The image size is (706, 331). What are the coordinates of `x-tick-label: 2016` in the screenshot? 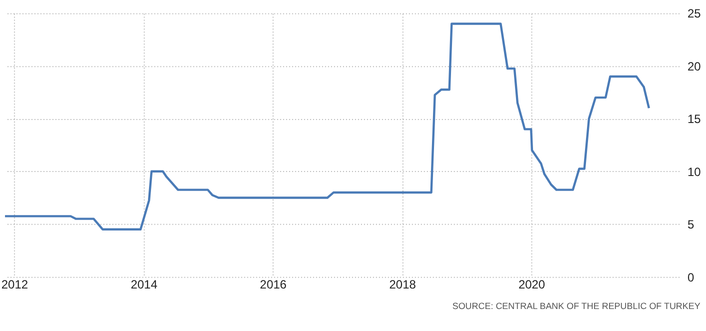 It's located at (273, 284).